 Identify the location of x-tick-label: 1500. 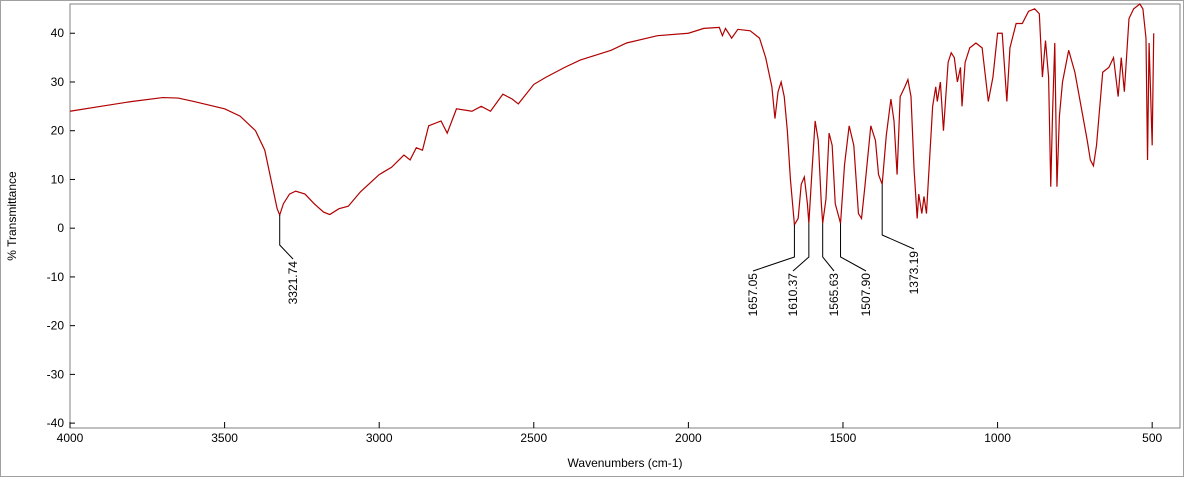
(843, 438).